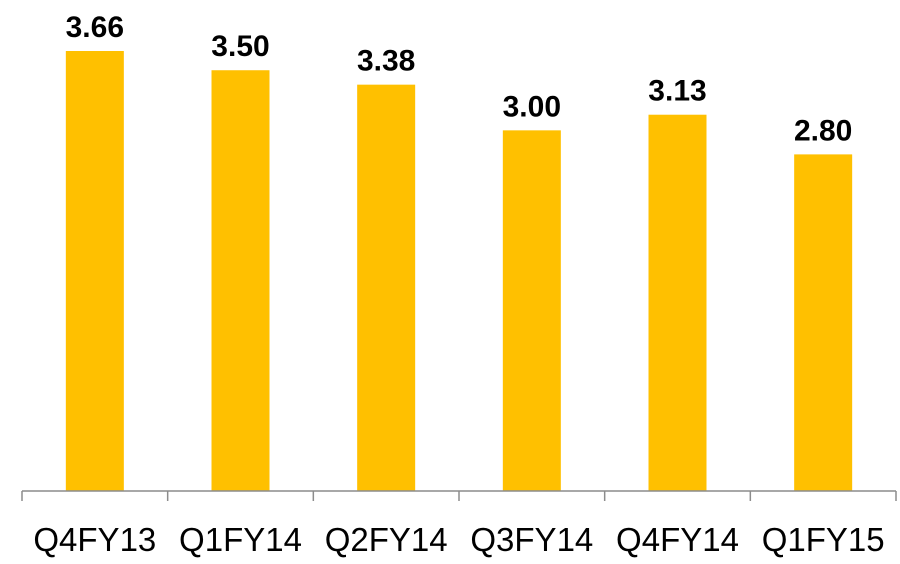  Describe the element at coordinates (386, 288) in the screenshot. I see `bar-q2fy14` at that location.